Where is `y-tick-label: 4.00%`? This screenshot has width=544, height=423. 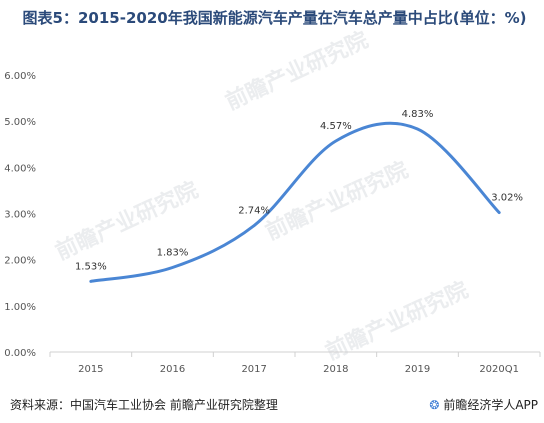
y-tick-label: 4.00% is located at coordinates (20, 168).